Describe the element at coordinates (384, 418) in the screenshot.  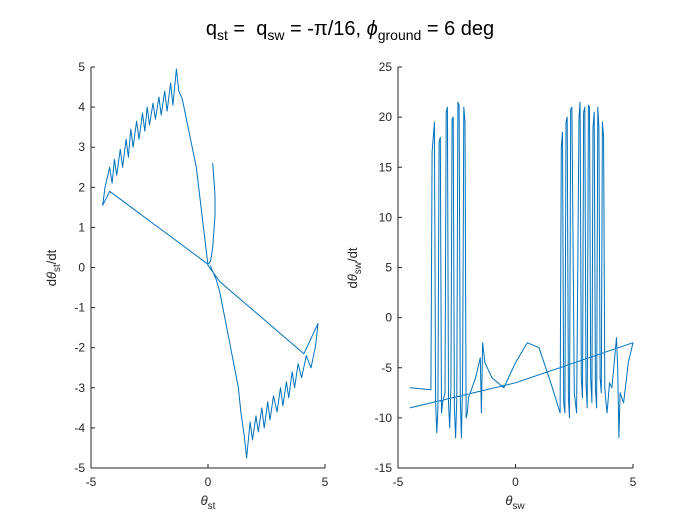
I see `right-y-tick-label: -10` at that location.